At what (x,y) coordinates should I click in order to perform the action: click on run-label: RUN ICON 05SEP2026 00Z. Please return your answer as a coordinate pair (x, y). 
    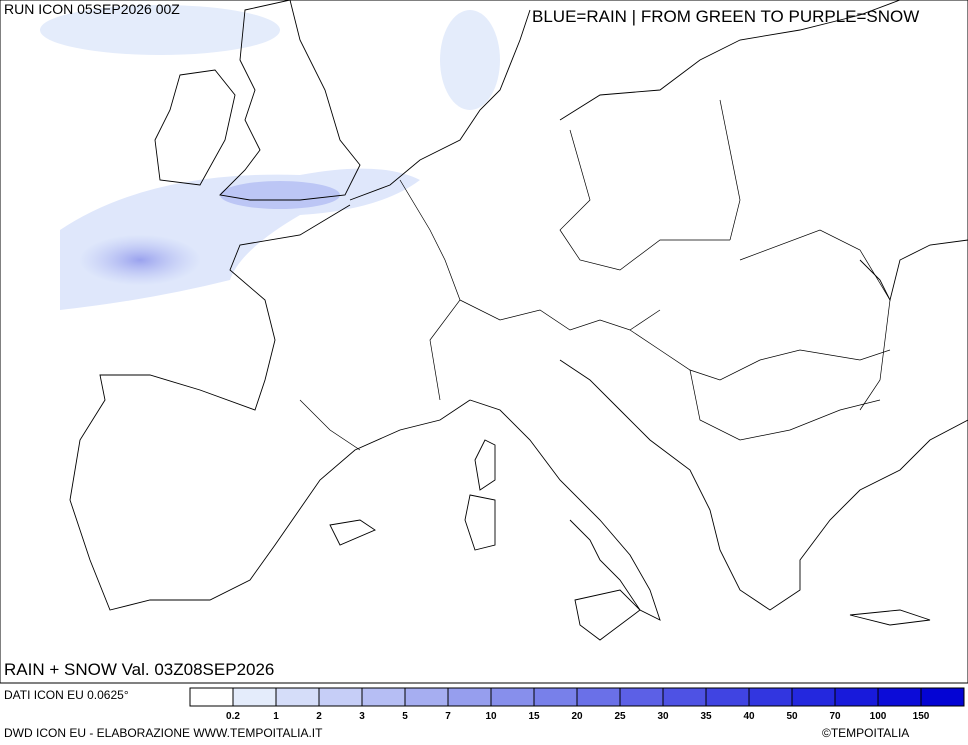
    Looking at the image, I should click on (92, 9).